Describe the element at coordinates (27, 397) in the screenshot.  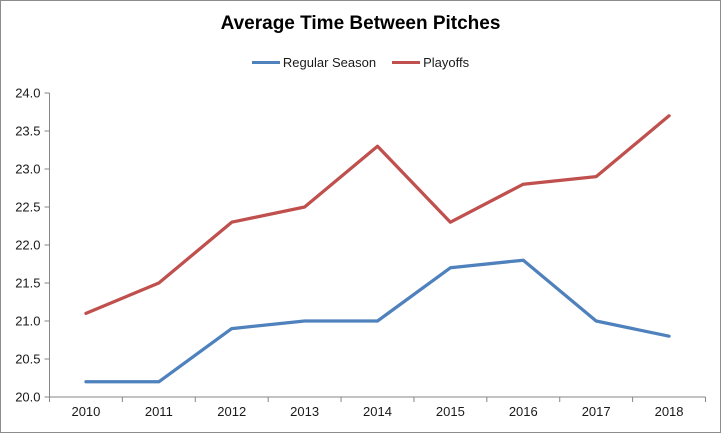
I see `y-axis-label: 20.0` at that location.